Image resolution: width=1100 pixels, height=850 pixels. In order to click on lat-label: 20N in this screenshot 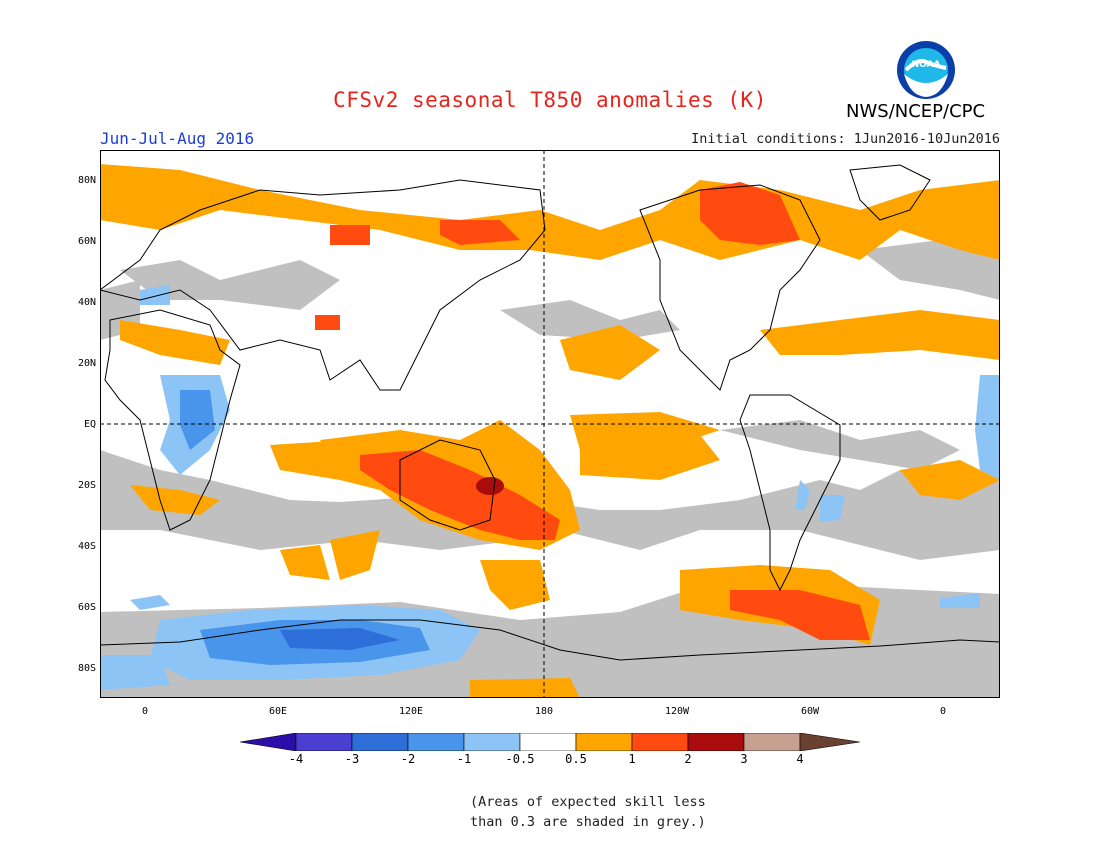, I will do `click(86, 363)`.